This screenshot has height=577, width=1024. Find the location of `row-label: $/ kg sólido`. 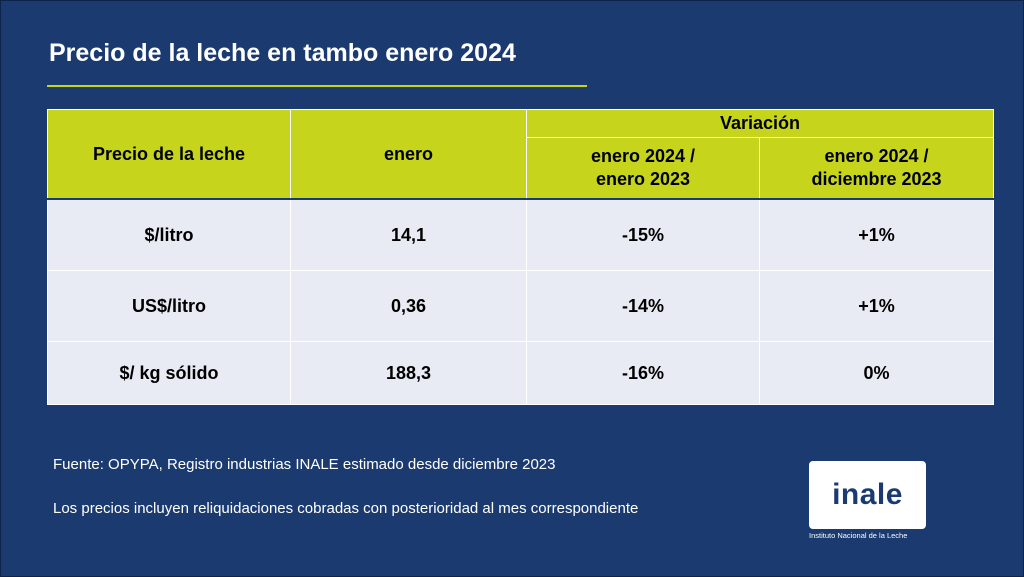

row-label: $/ kg sólido is located at coordinates (169, 373).